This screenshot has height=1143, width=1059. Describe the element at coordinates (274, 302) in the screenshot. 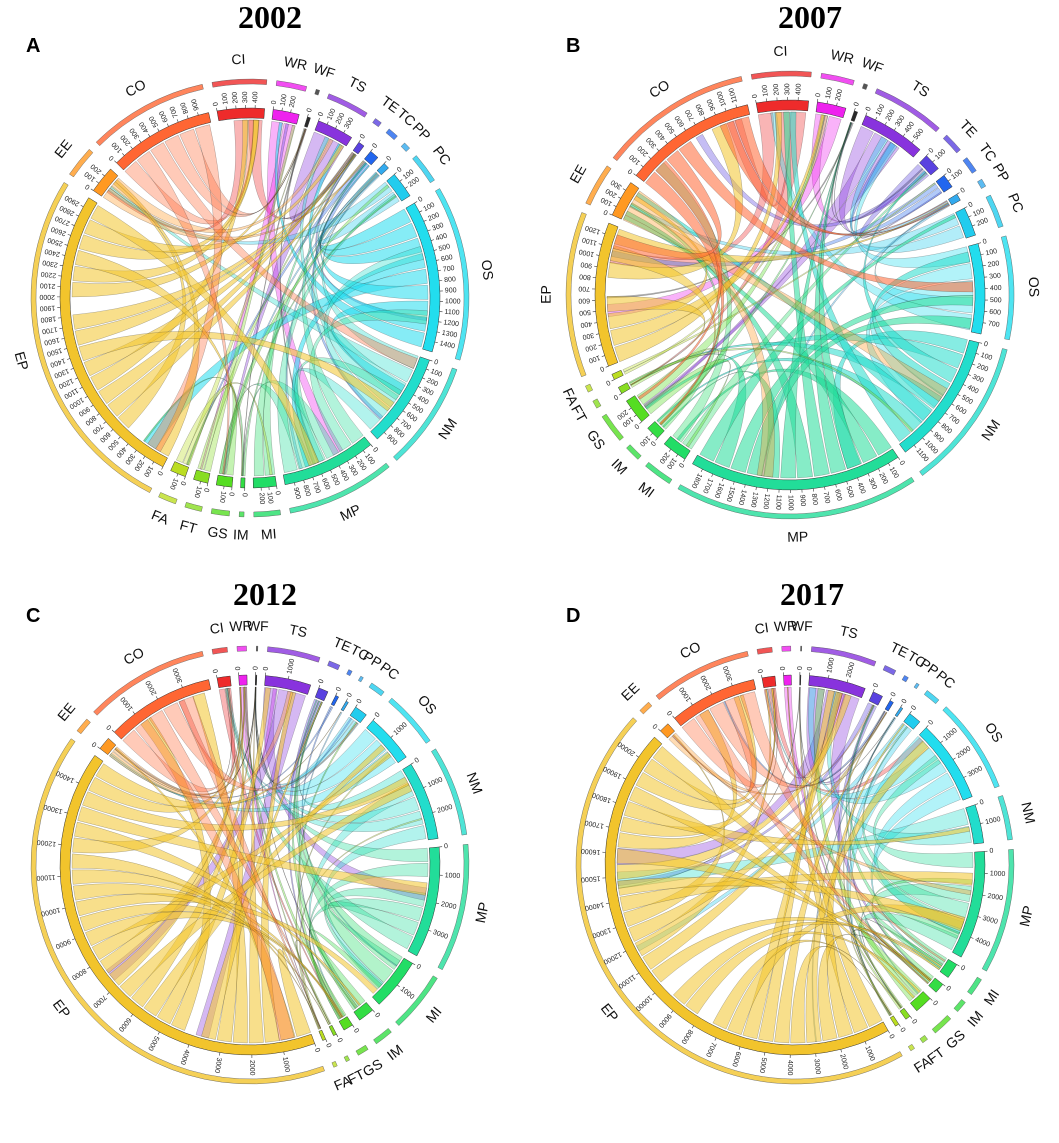

I see `chord-ribbon-wf` at that location.